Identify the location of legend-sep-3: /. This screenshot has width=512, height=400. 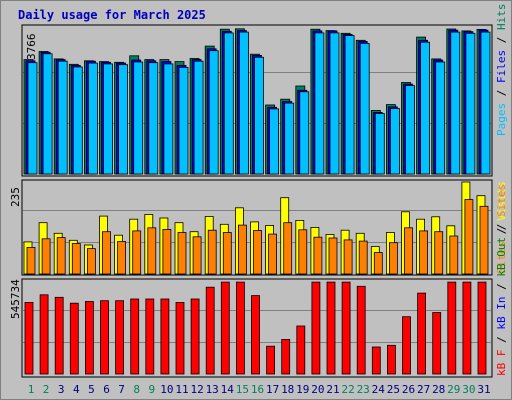
(501, 231).